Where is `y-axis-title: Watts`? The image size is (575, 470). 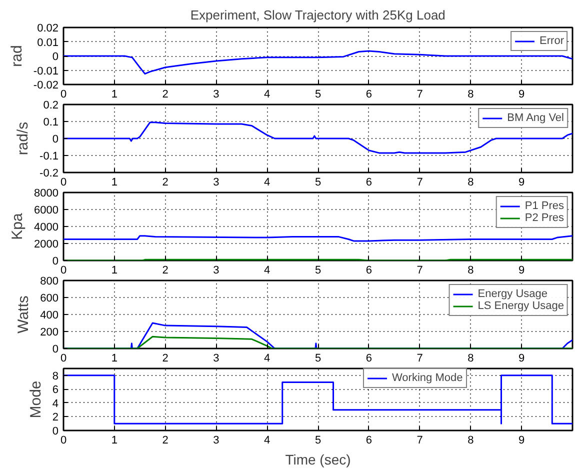 y-axis-title: Watts is located at coordinates (23, 315).